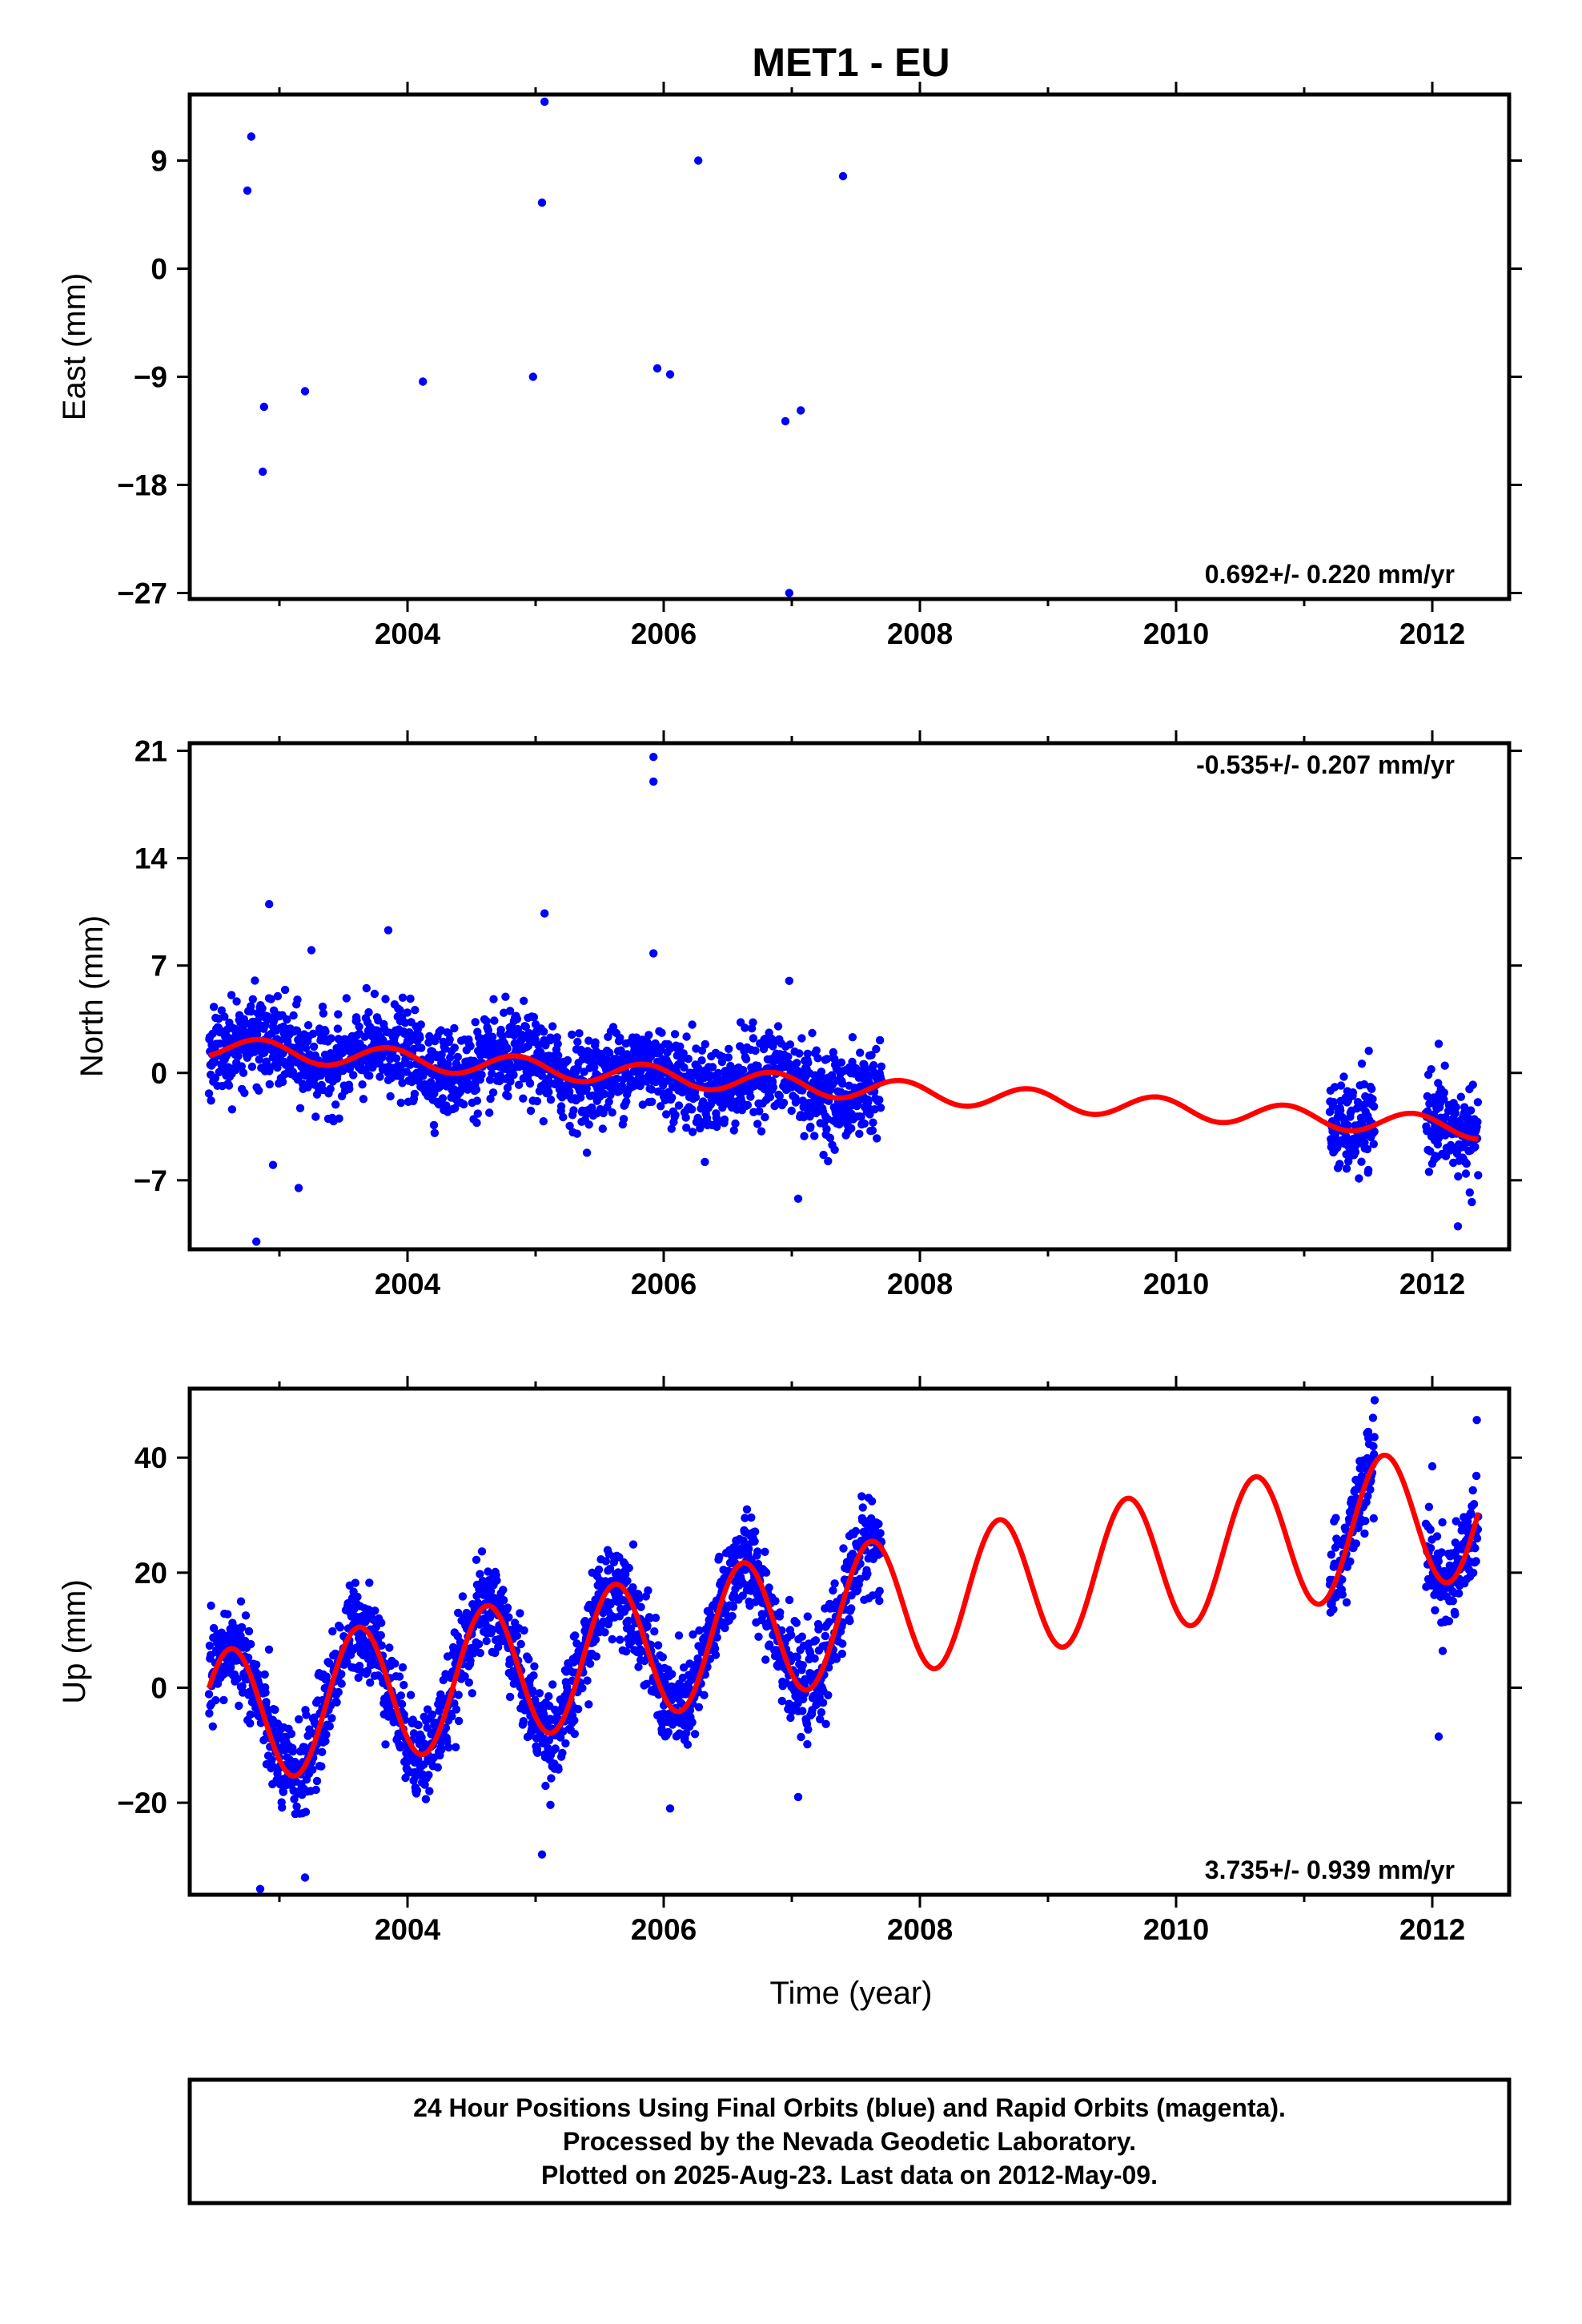 This screenshot has height=2324, width=1582. Describe the element at coordinates (851, 62) in the screenshot. I see `figure-title: MET1 - EU` at that location.